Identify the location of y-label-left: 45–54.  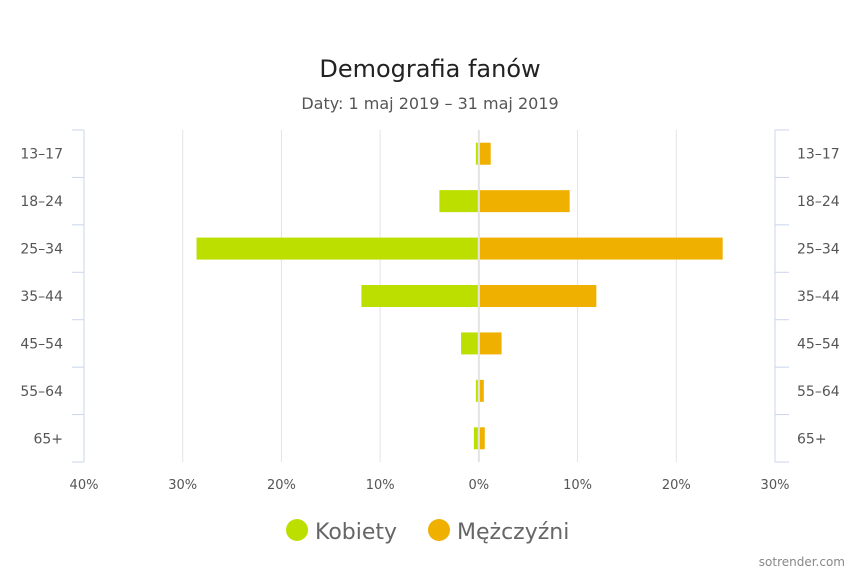
(41, 344).